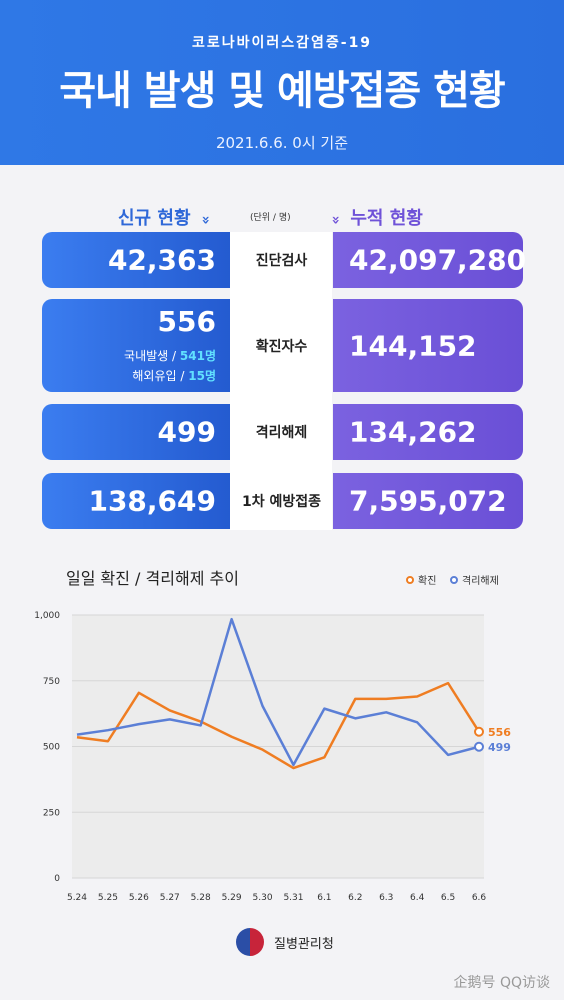 Image resolution: width=564 pixels, height=1000 pixels. I want to click on row-label: 확진자수, so click(281, 346).